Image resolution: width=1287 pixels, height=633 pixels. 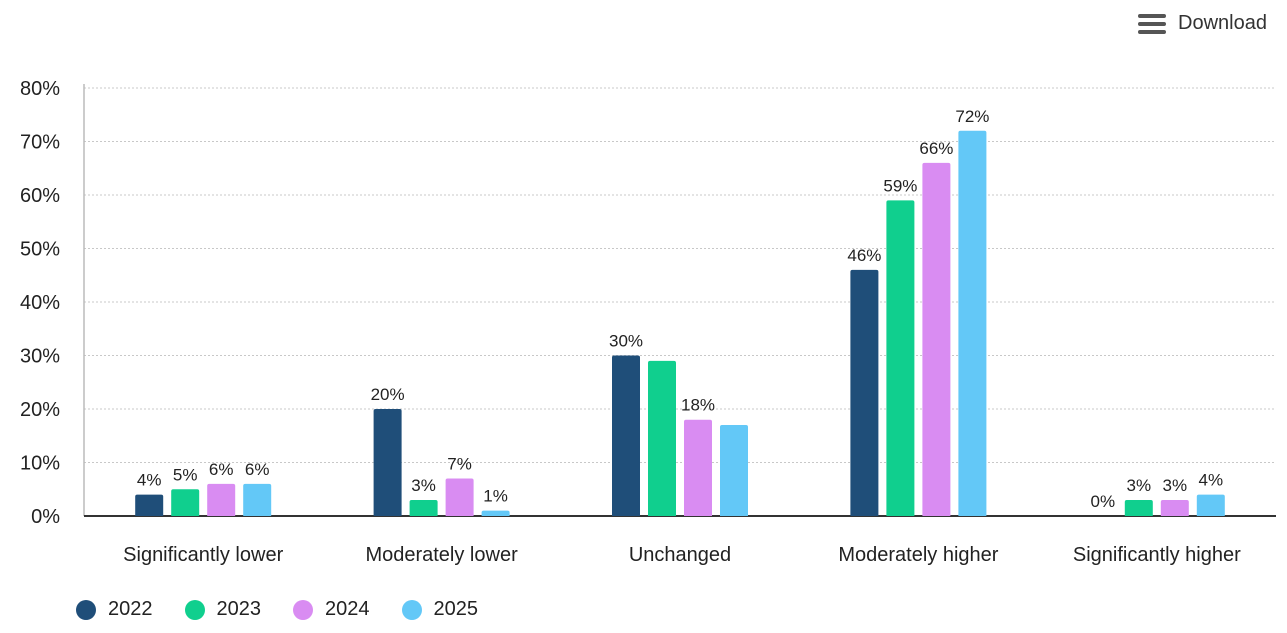 What do you see at coordinates (388, 394) in the screenshot?
I see `data-label: 20%` at bounding box center [388, 394].